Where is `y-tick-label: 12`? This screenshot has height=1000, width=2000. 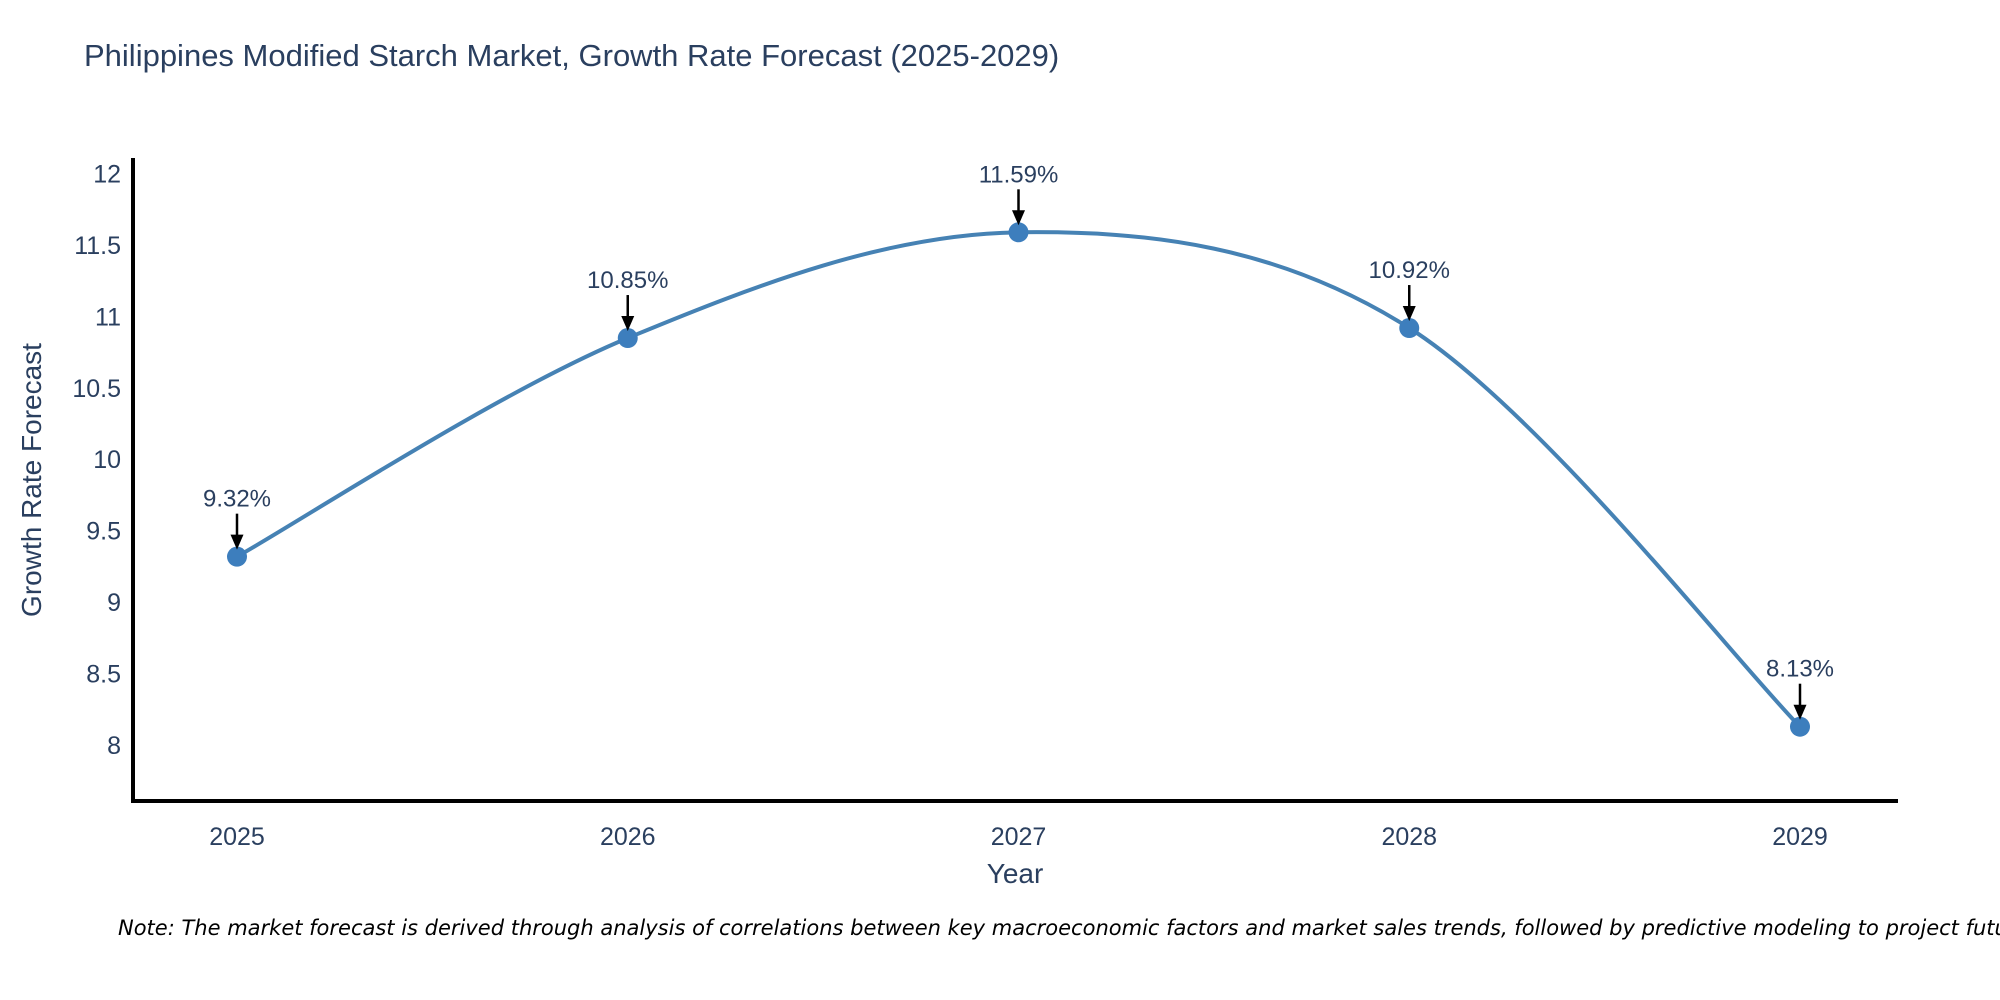 y-tick-label: 12 is located at coordinates (107, 174).